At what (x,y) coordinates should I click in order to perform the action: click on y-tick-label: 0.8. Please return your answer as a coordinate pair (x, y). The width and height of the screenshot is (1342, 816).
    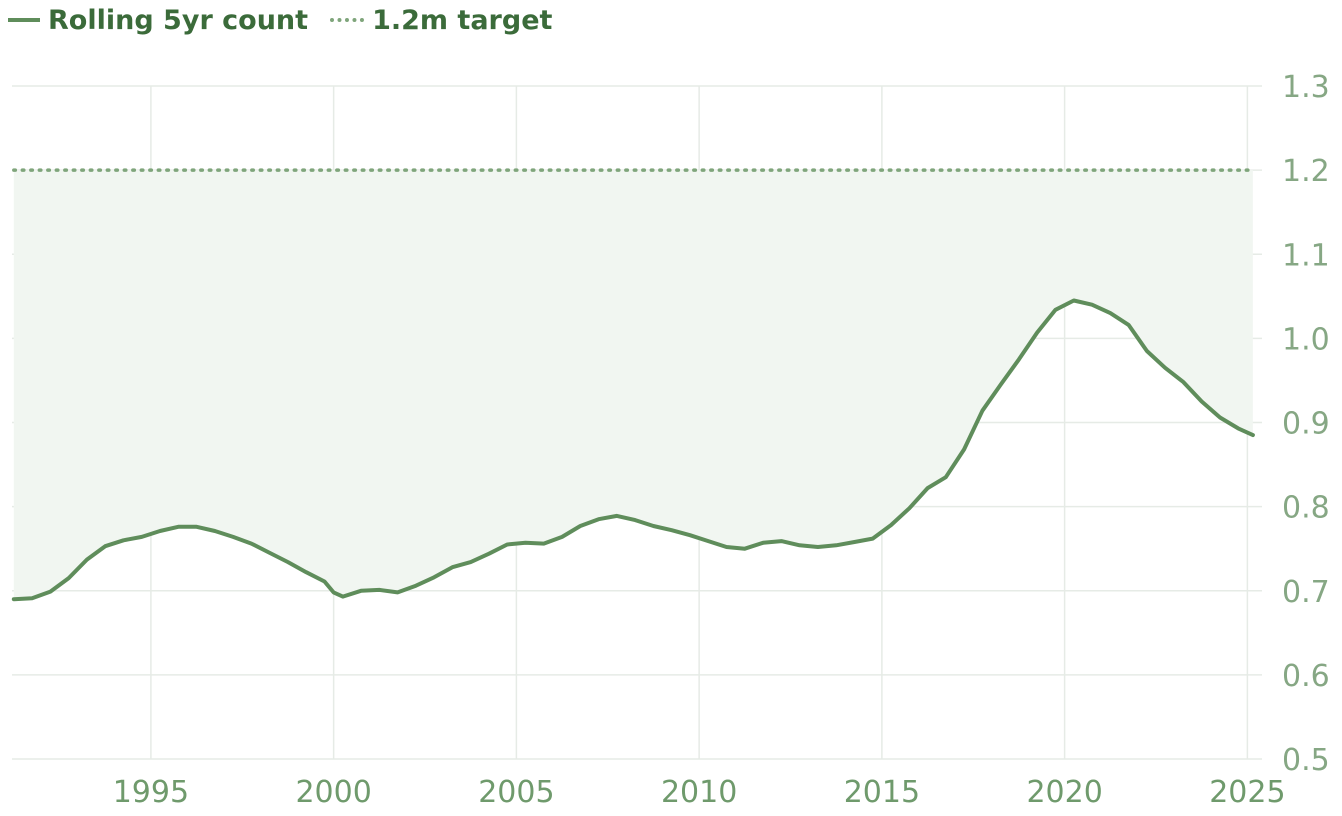
    Looking at the image, I should click on (1306, 508).